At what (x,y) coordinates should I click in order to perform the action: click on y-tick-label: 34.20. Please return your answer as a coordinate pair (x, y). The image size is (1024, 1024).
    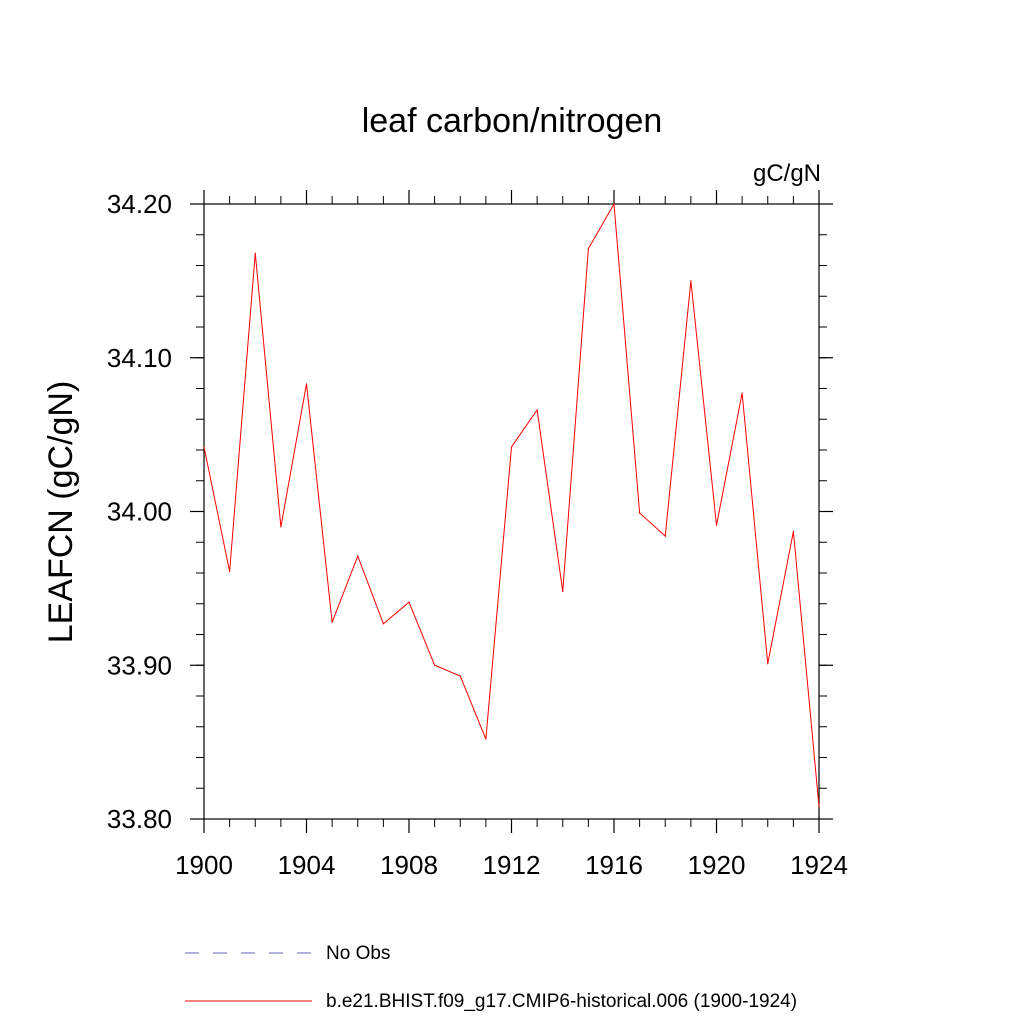
    Looking at the image, I should click on (139, 204).